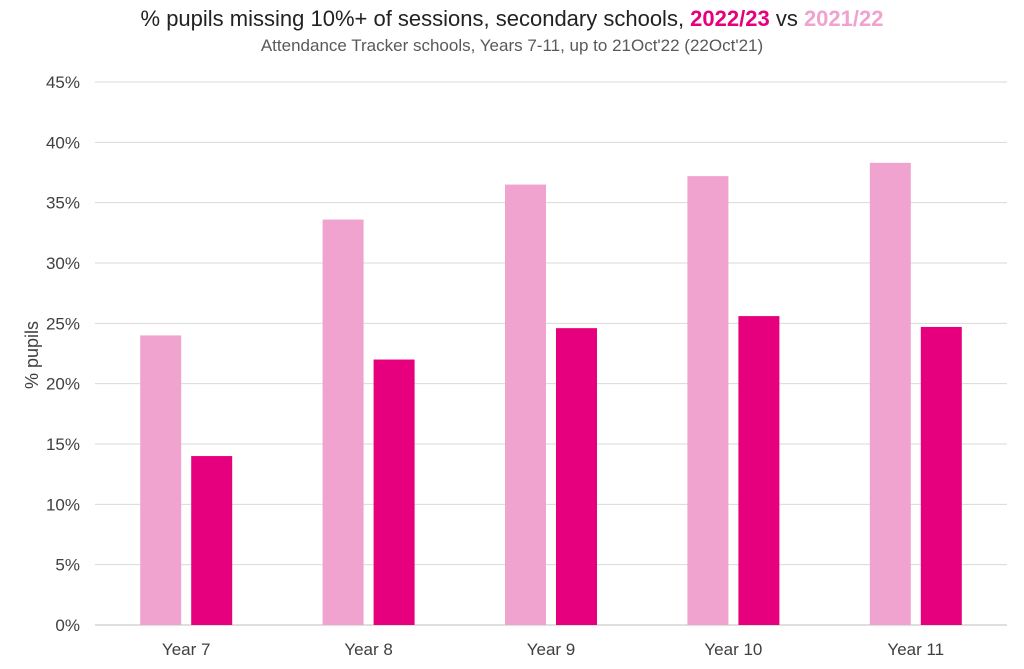 The image size is (1024, 669). Describe the element at coordinates (63, 354) in the screenshot. I see `y-axis-ticks: 0% 5% 10% 15% 20% 25% 30% 35% 40% 45%` at that location.